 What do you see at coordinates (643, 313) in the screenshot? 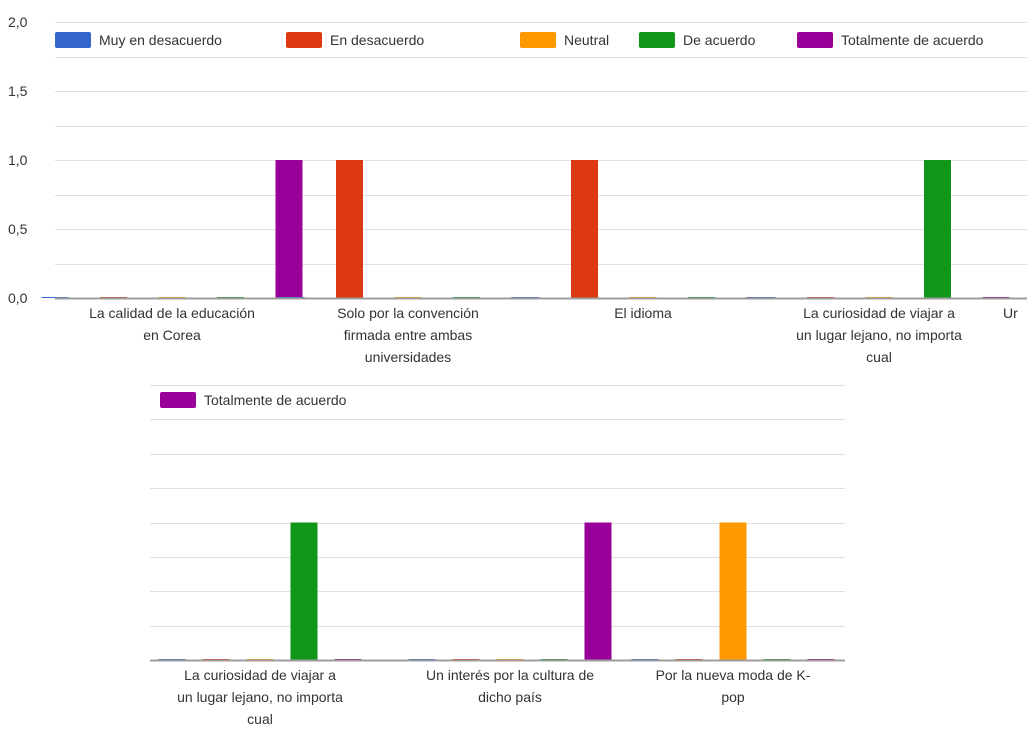
I see `x-tick-label: El idioma` at bounding box center [643, 313].